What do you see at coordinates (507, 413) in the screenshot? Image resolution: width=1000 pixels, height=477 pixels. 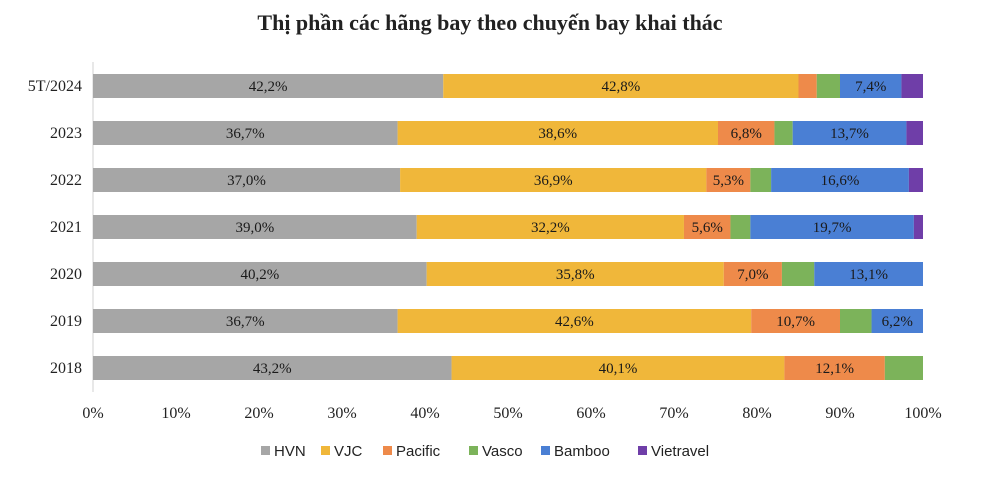 I see `x-tick-label: 50%` at bounding box center [507, 413].